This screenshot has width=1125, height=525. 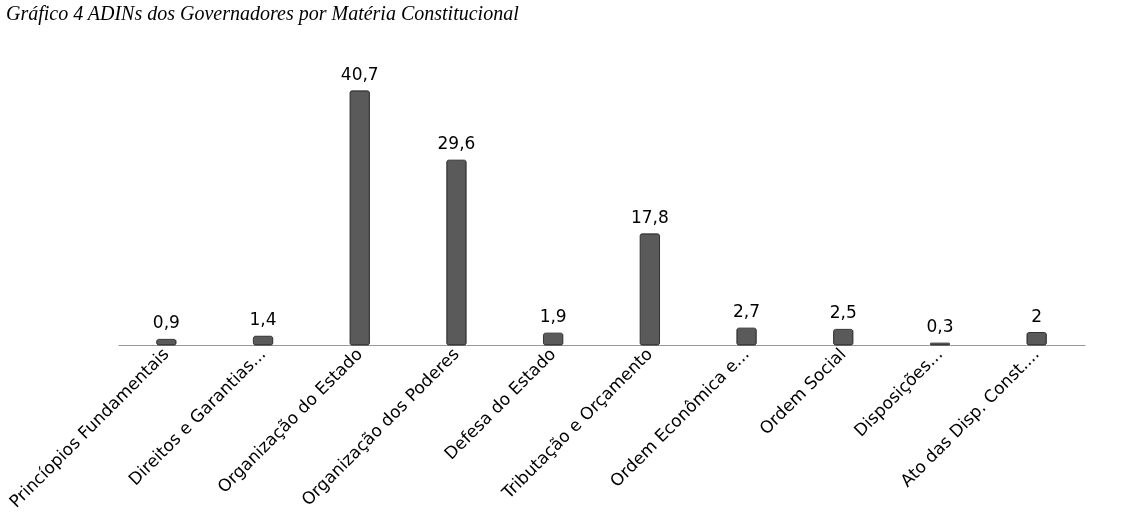 What do you see at coordinates (553, 316) in the screenshot?
I see `data-label: 1,9` at bounding box center [553, 316].